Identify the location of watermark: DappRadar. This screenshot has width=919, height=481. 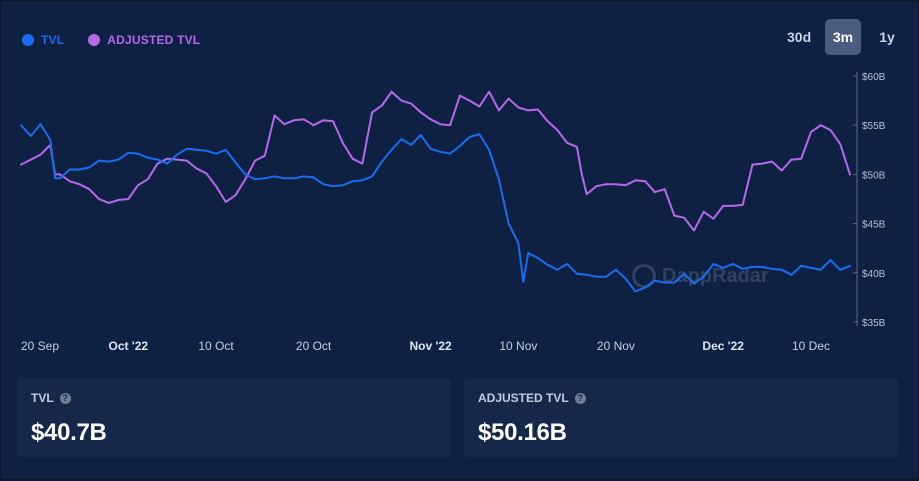
(700, 276).